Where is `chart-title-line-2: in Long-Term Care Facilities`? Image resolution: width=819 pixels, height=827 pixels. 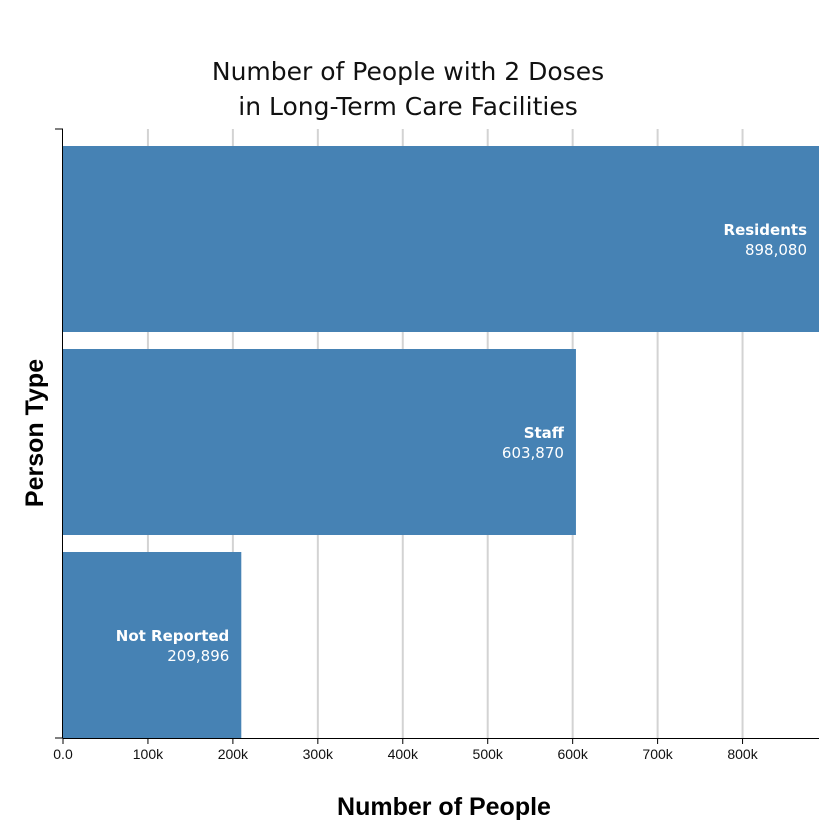
chart-title-line-2: in Long-Term Care Facilities is located at coordinates (407, 106).